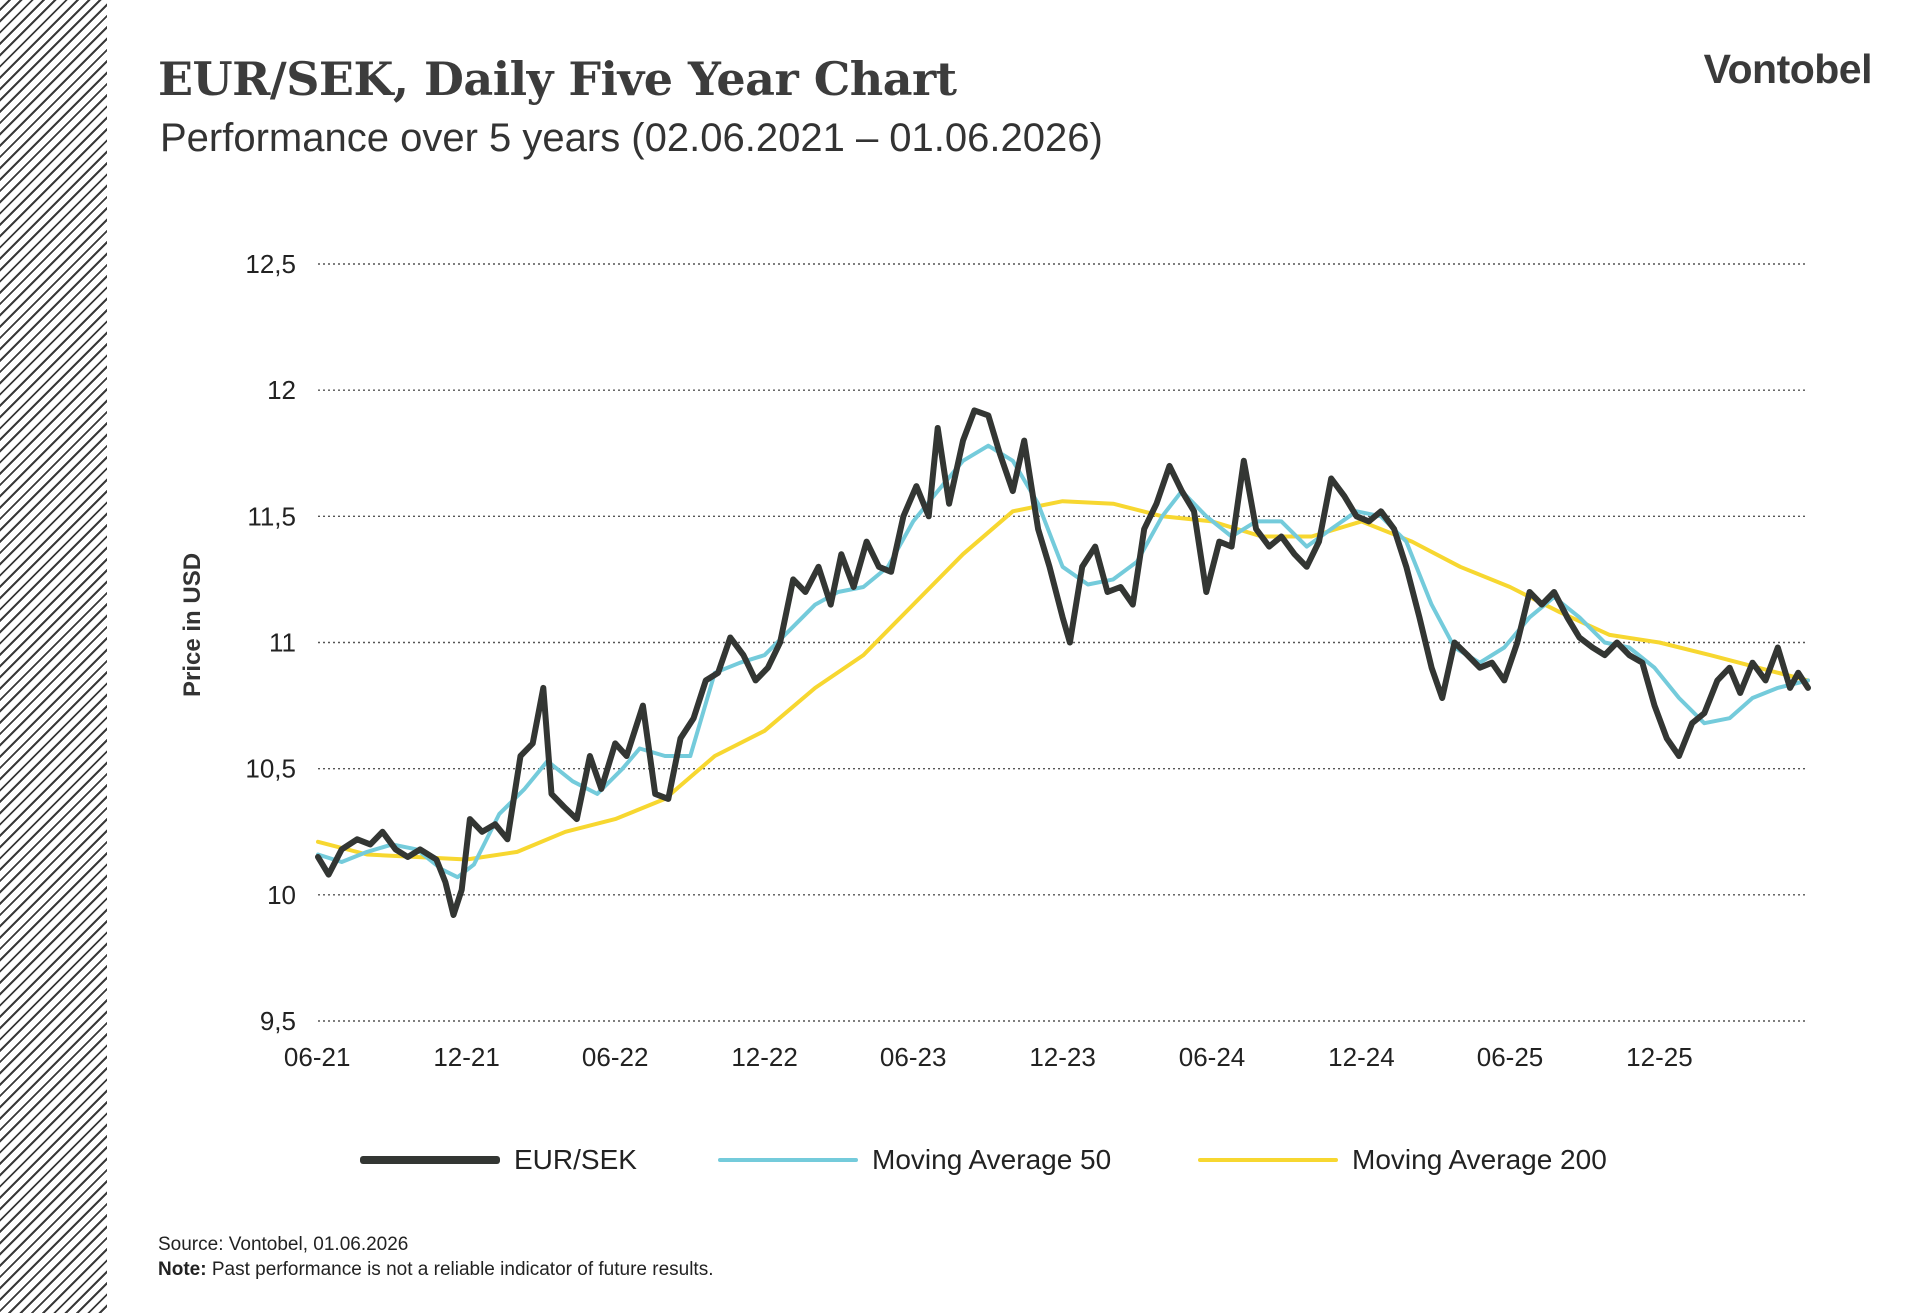 This screenshot has width=1920, height=1313. Describe the element at coordinates (182, 1269) in the screenshot. I see `note-label: Note:` at that location.